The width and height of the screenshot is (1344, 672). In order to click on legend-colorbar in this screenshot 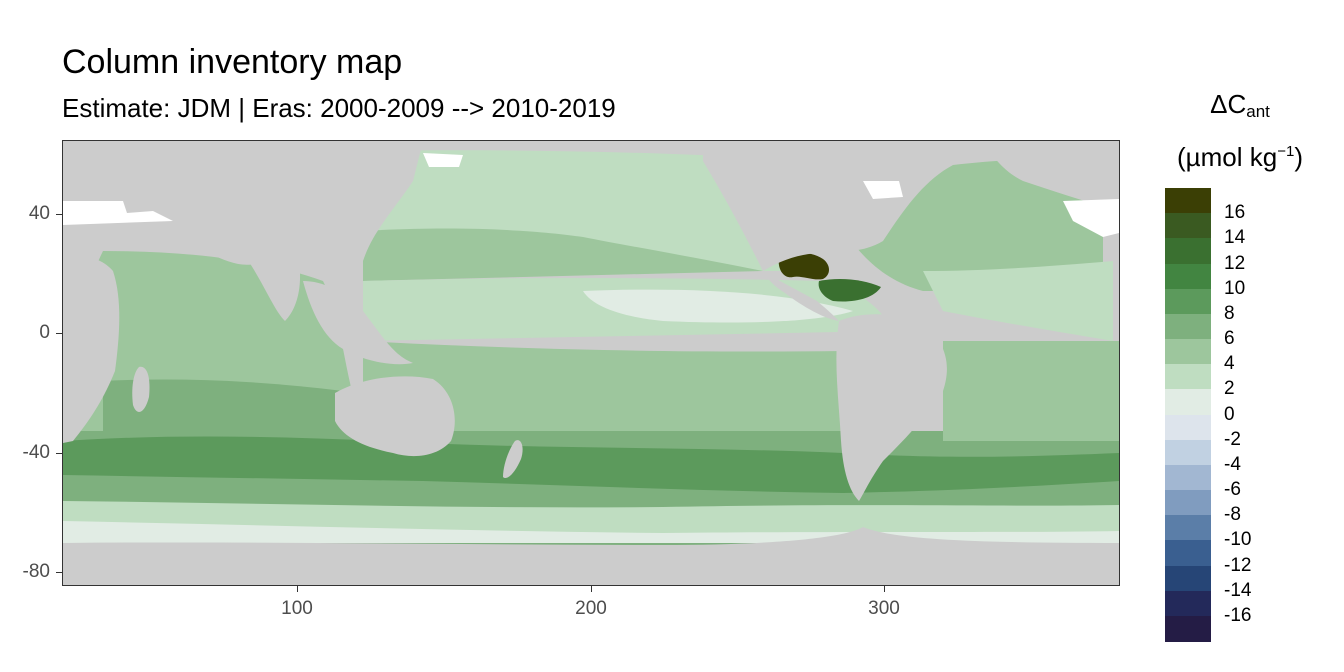, I will do `click(1188, 415)`.